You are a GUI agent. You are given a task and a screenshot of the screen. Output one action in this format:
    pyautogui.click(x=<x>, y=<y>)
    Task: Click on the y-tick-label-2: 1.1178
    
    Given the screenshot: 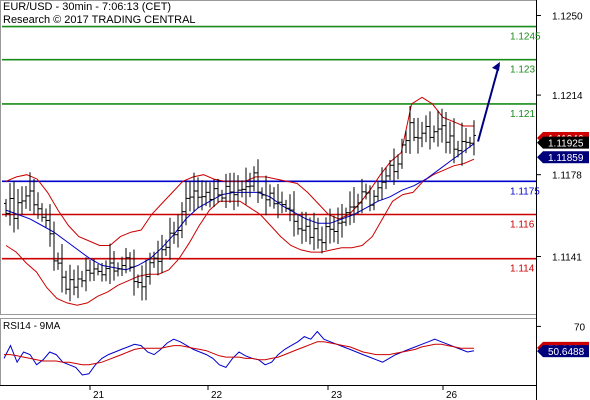 What is the action you would take?
    pyautogui.click(x=567, y=176)
    